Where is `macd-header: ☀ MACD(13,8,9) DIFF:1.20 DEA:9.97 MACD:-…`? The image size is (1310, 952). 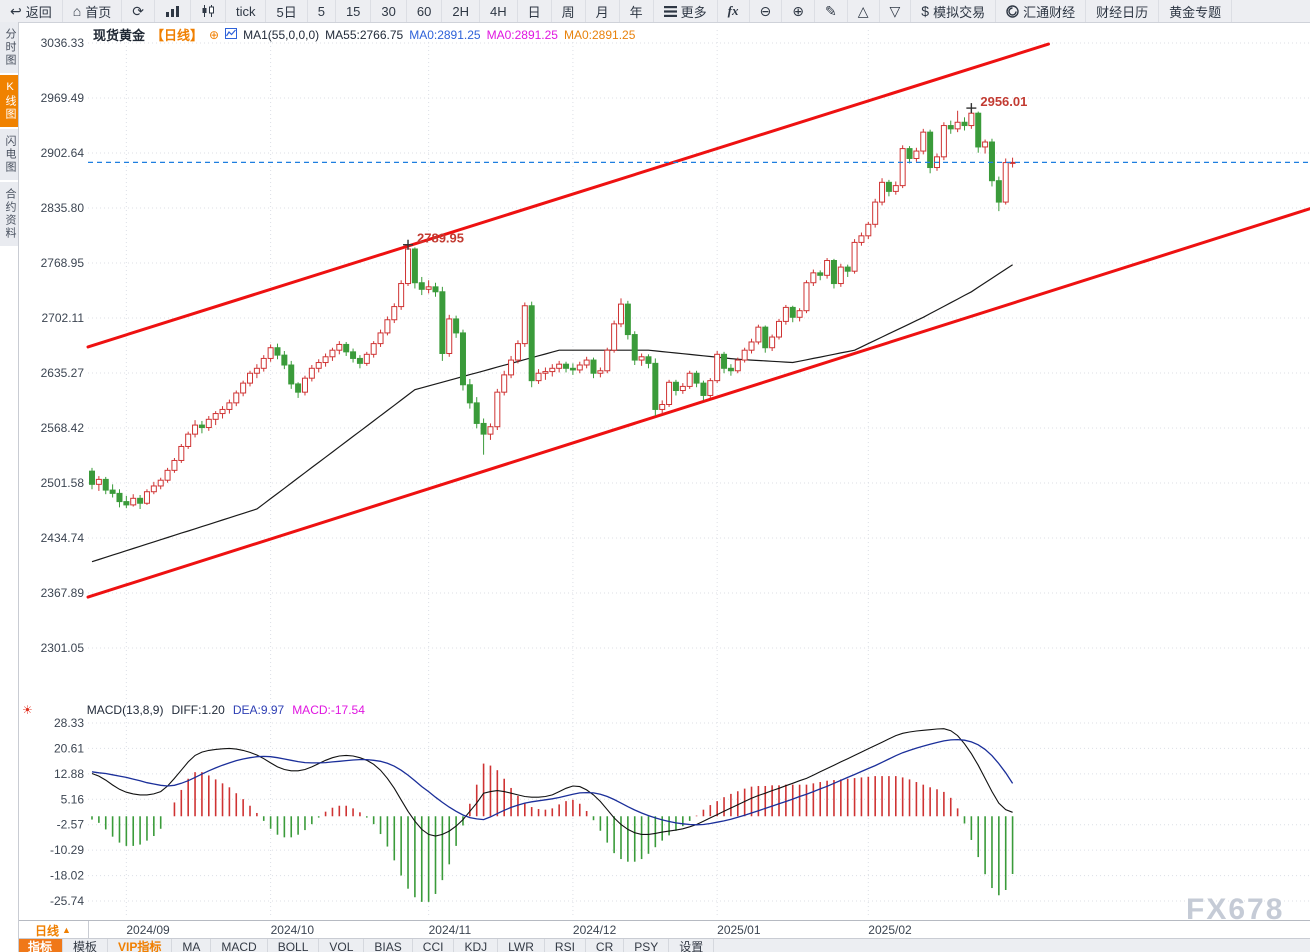 macd-header: ☀ MACD(13,8,9) DIFF:1.20 DEA:9.97 MACD:-… is located at coordinates (193, 710).